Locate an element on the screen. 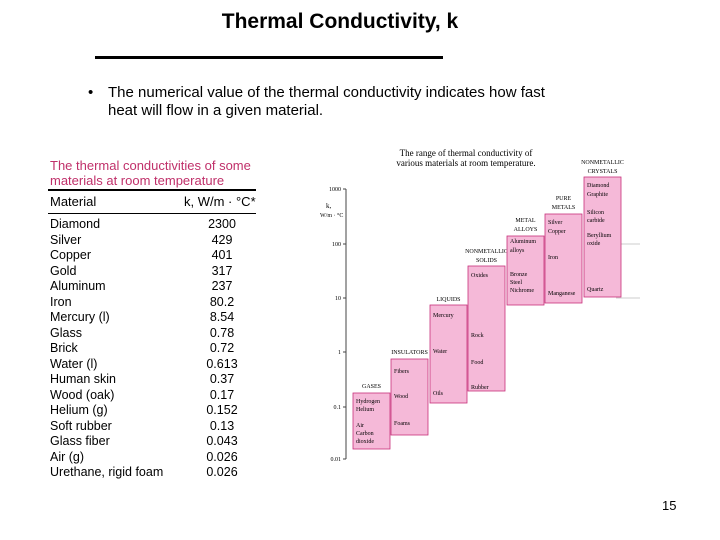 This screenshot has width=720, height=540. category-item: Helium is located at coordinates (365, 410).